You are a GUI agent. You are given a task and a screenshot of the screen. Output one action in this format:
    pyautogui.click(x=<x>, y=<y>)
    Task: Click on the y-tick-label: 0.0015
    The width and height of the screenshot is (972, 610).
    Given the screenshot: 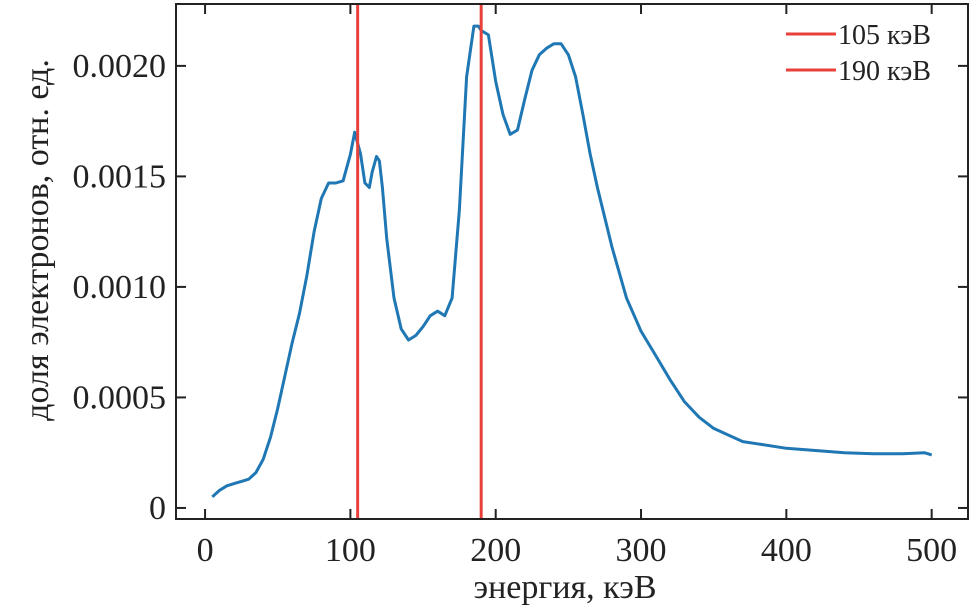 What is the action you would take?
    pyautogui.click(x=120, y=176)
    